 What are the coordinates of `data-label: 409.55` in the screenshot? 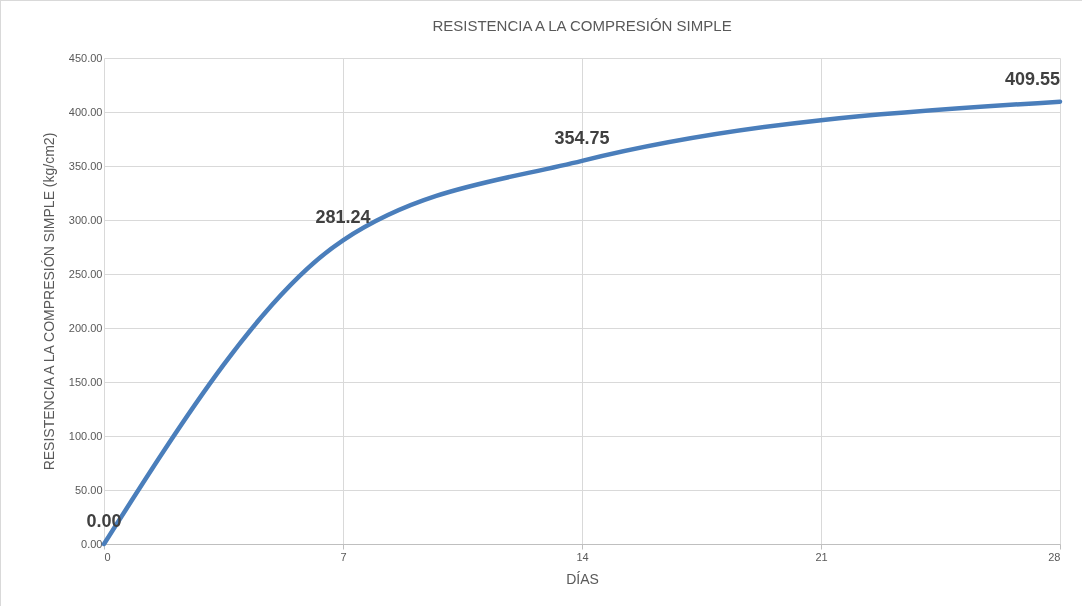 It's located at (1032, 78).